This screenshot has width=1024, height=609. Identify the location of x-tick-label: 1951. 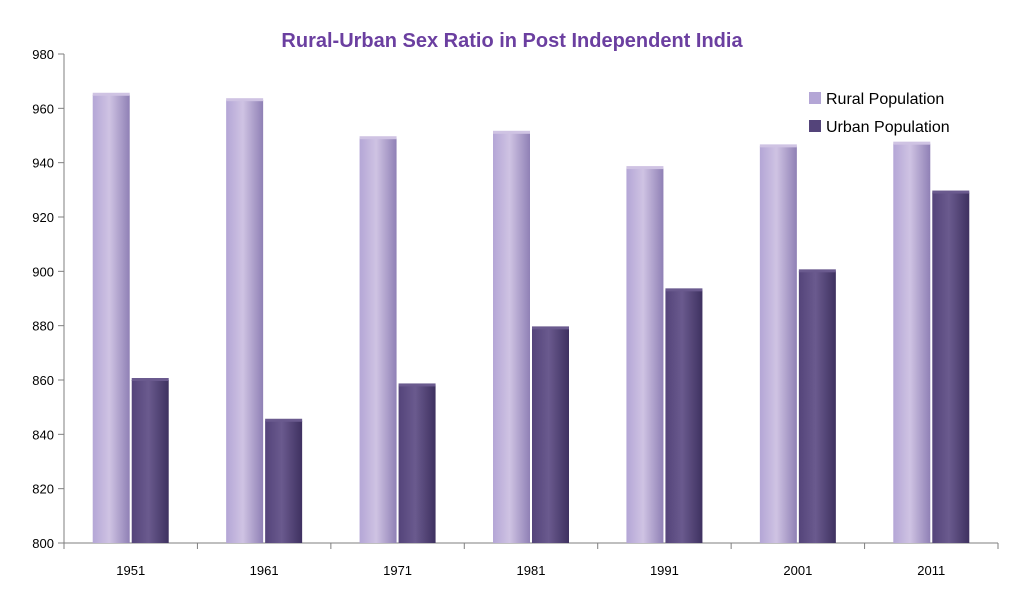
(130, 570).